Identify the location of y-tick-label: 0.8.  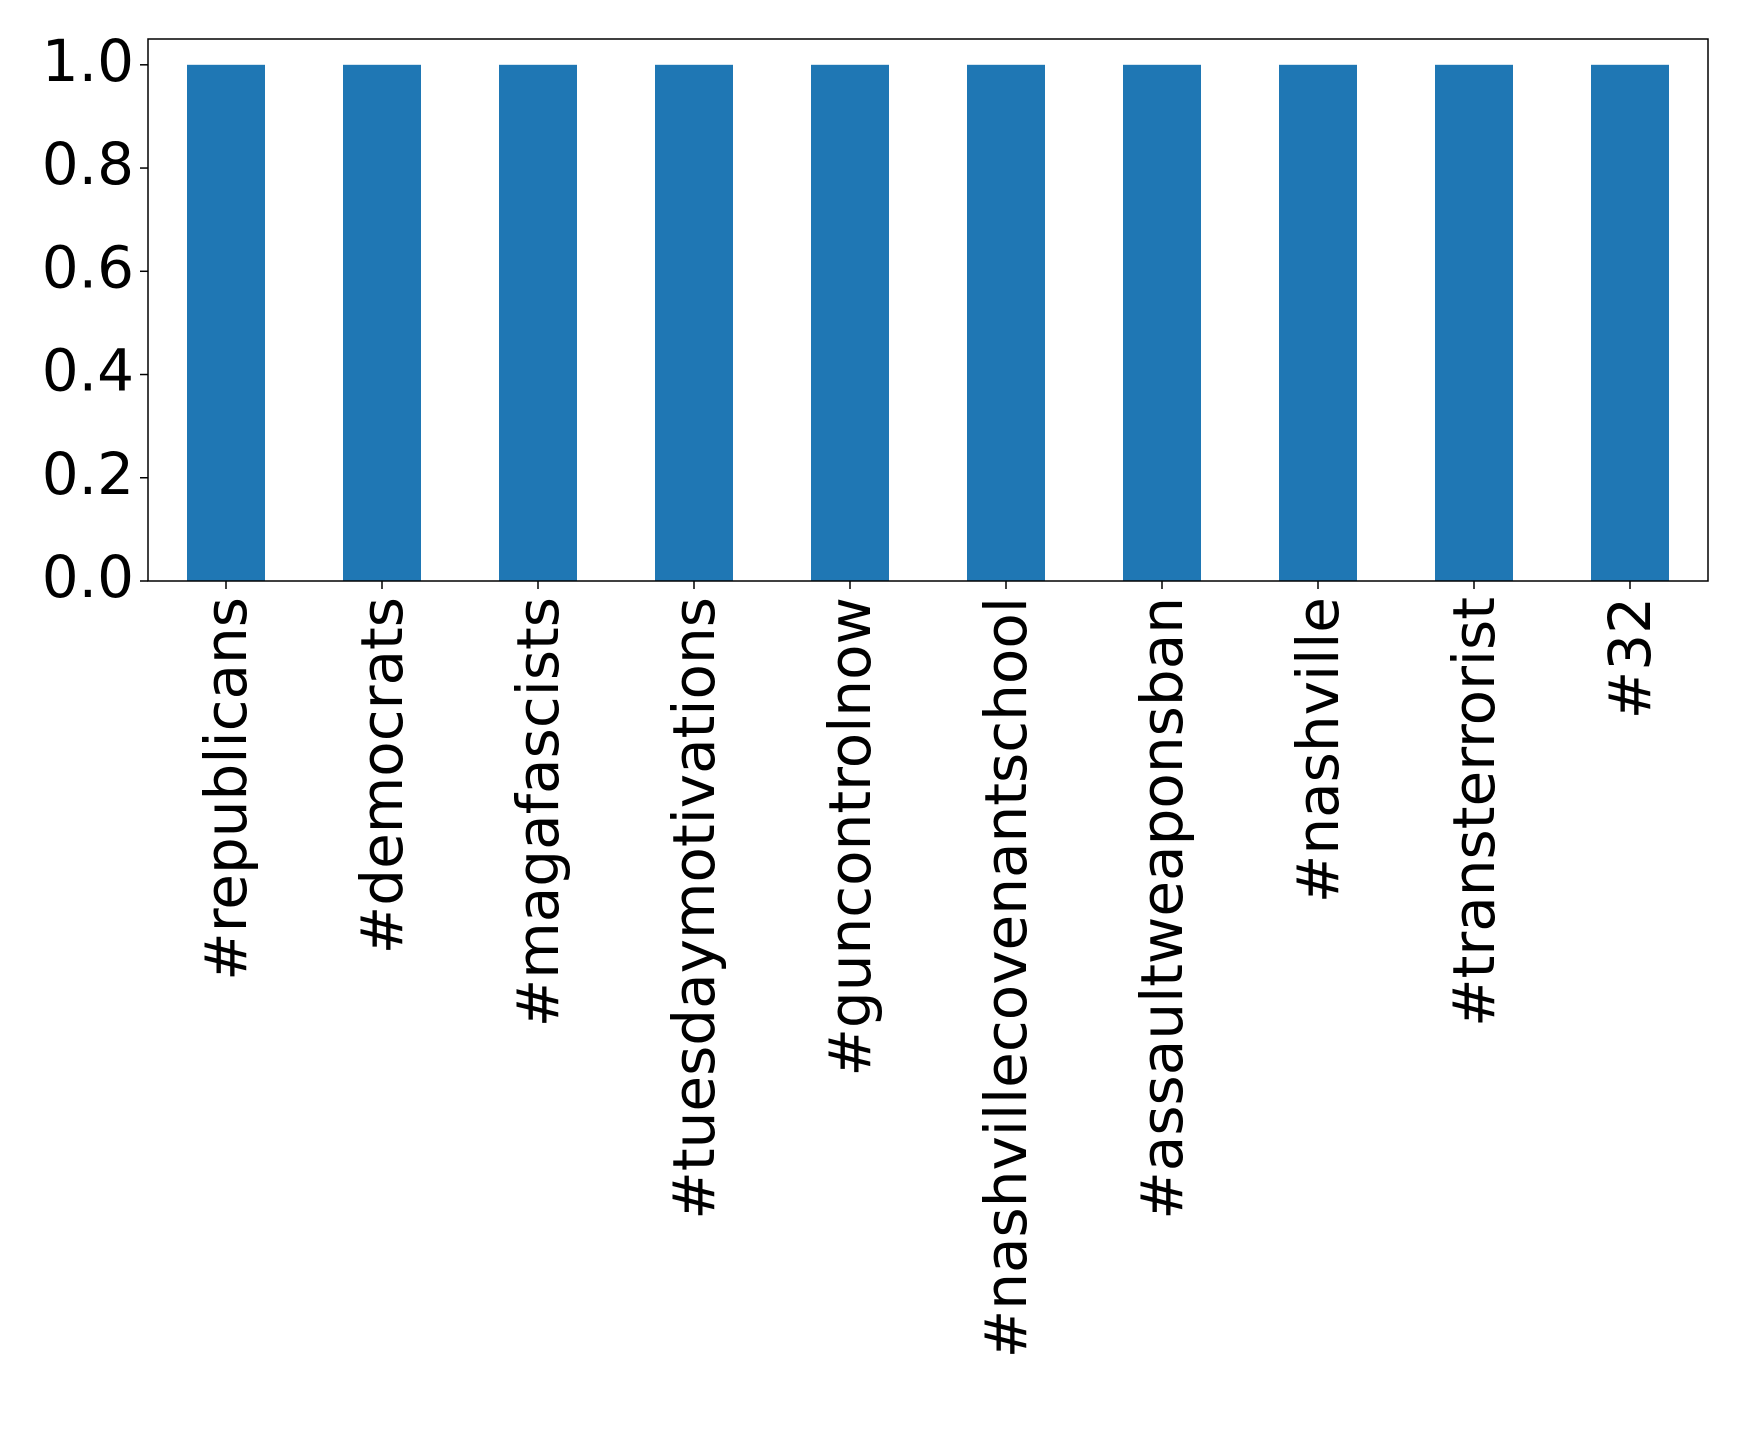
(88, 164).